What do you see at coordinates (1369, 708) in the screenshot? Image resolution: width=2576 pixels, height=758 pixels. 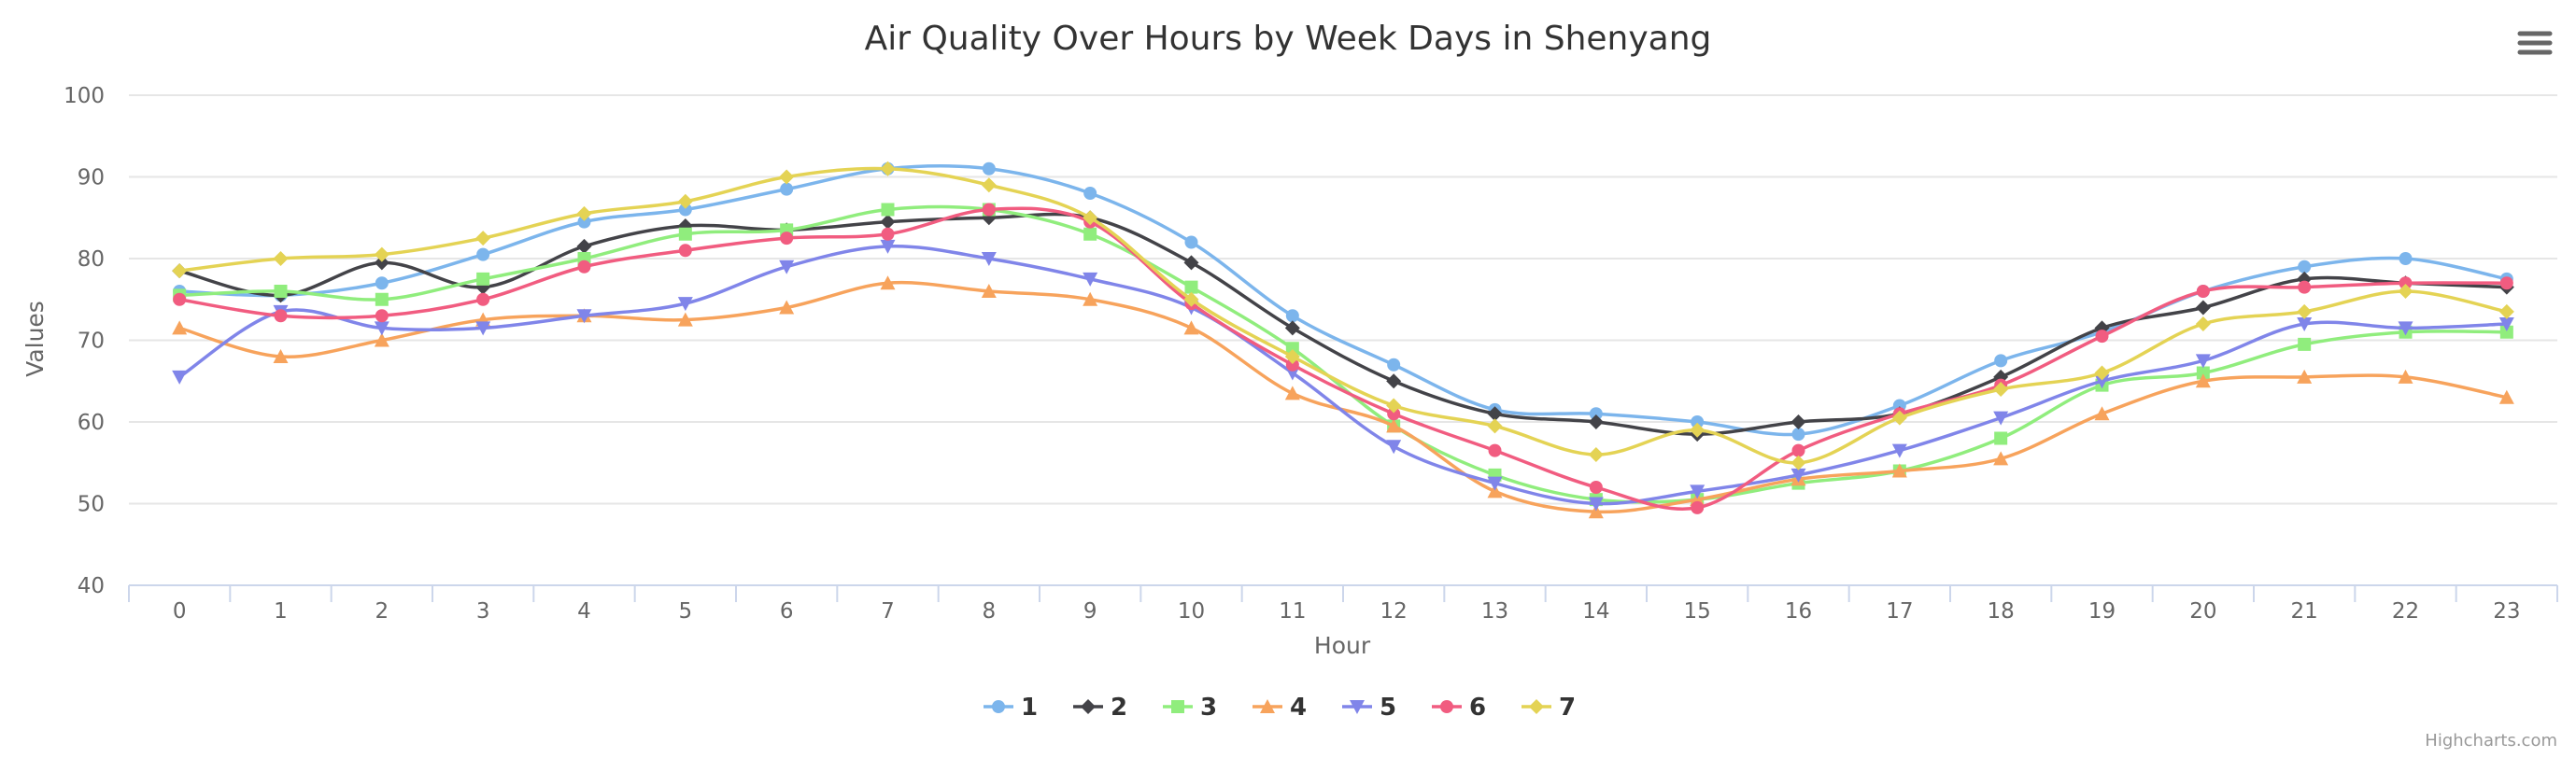 I see `legend-item-5: 5` at bounding box center [1369, 708].